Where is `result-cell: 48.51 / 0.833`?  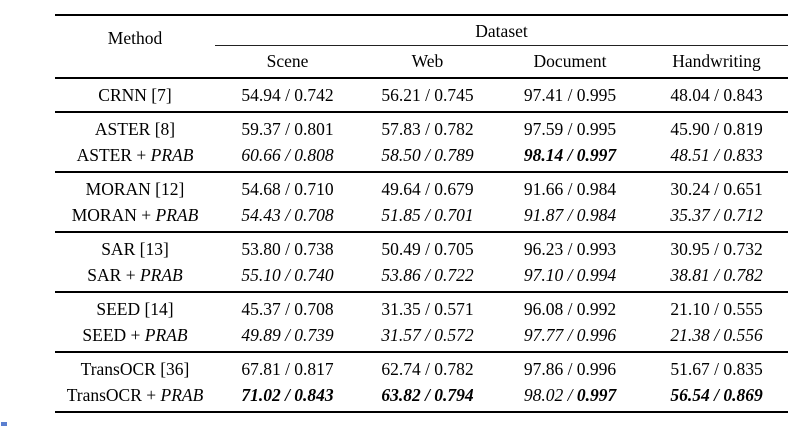
result-cell: 48.51 / 0.833 is located at coordinates (716, 157).